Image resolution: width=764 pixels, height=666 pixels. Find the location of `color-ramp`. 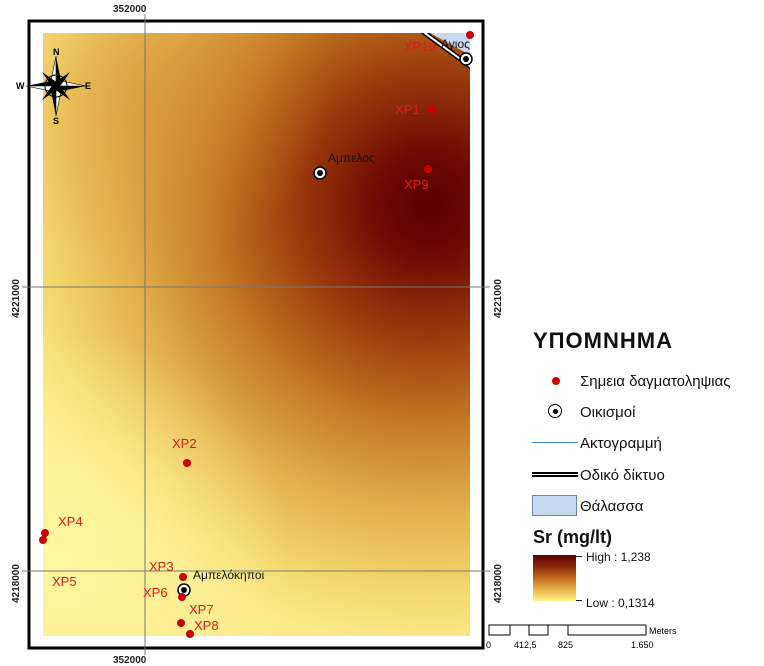

color-ramp is located at coordinates (554, 578).